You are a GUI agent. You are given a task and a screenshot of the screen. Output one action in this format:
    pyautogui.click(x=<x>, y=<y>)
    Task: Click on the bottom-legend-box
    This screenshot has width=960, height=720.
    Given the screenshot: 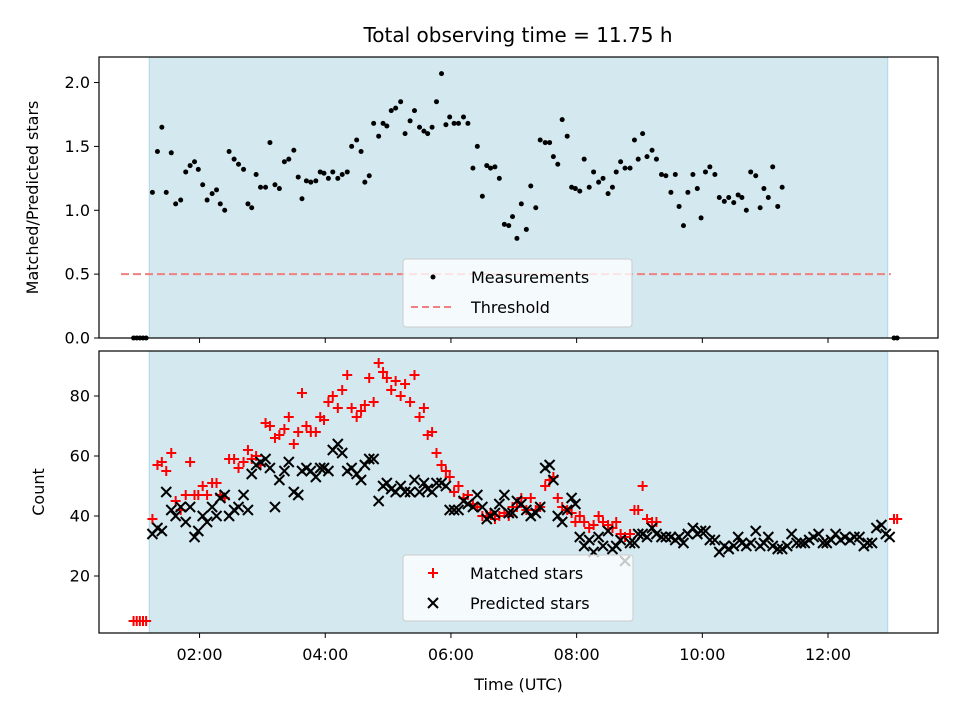 What is the action you would take?
    pyautogui.click(x=518, y=588)
    